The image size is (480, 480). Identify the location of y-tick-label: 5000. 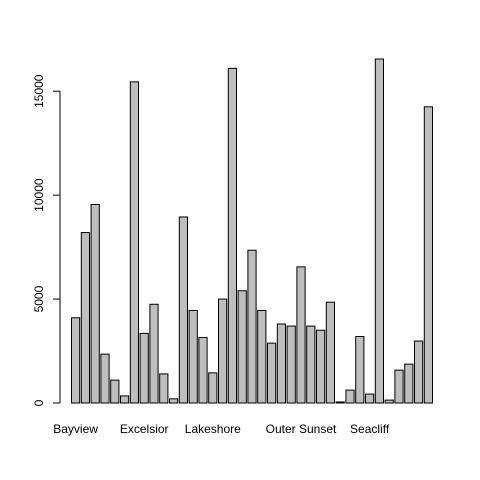
(39, 298).